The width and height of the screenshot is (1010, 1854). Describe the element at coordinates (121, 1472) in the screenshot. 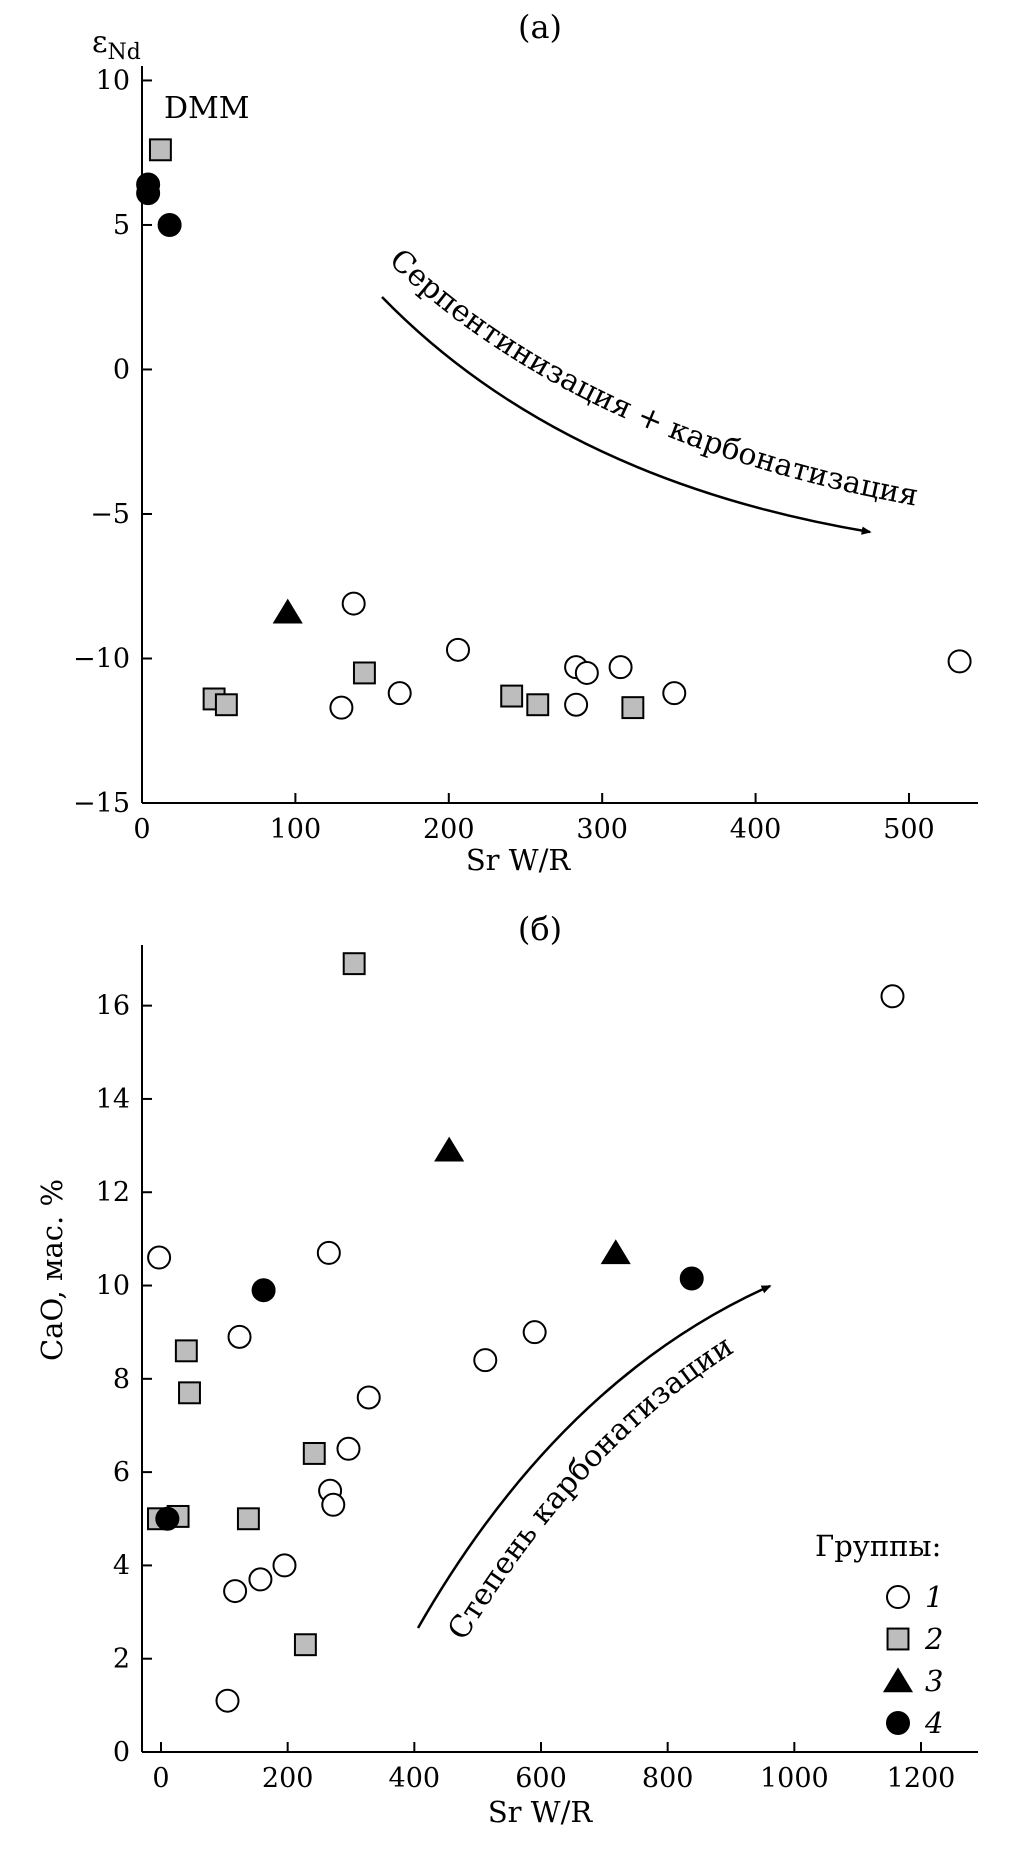

I see `y-tick-label: 6` at that location.